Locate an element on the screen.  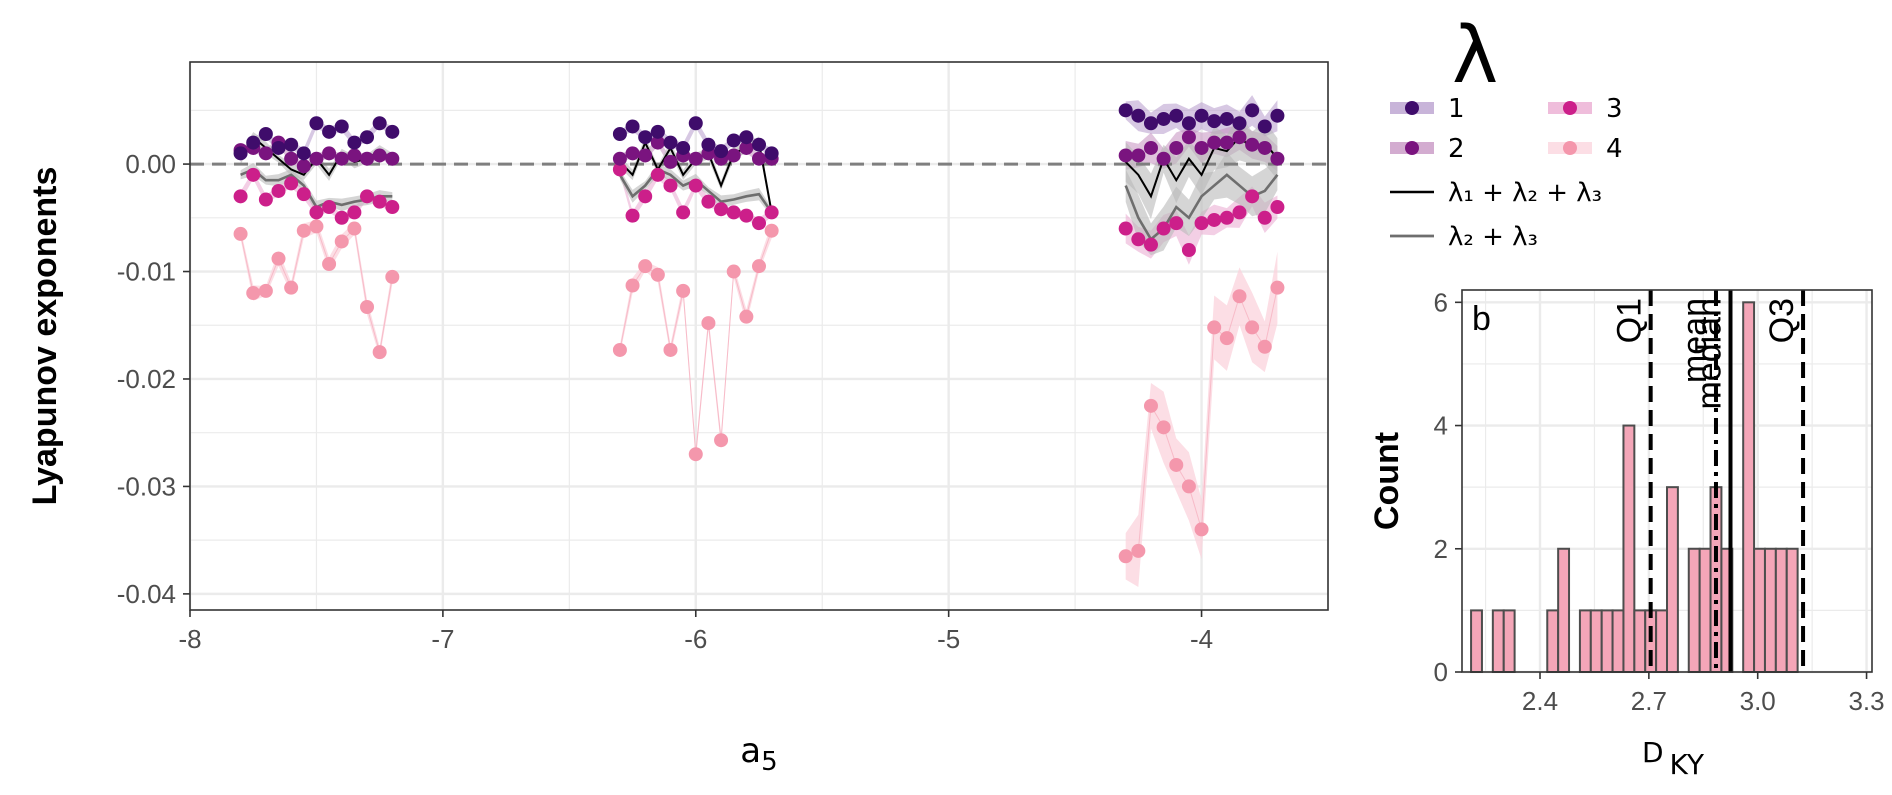
y-tick-label: 2 is located at coordinates (1441, 549).